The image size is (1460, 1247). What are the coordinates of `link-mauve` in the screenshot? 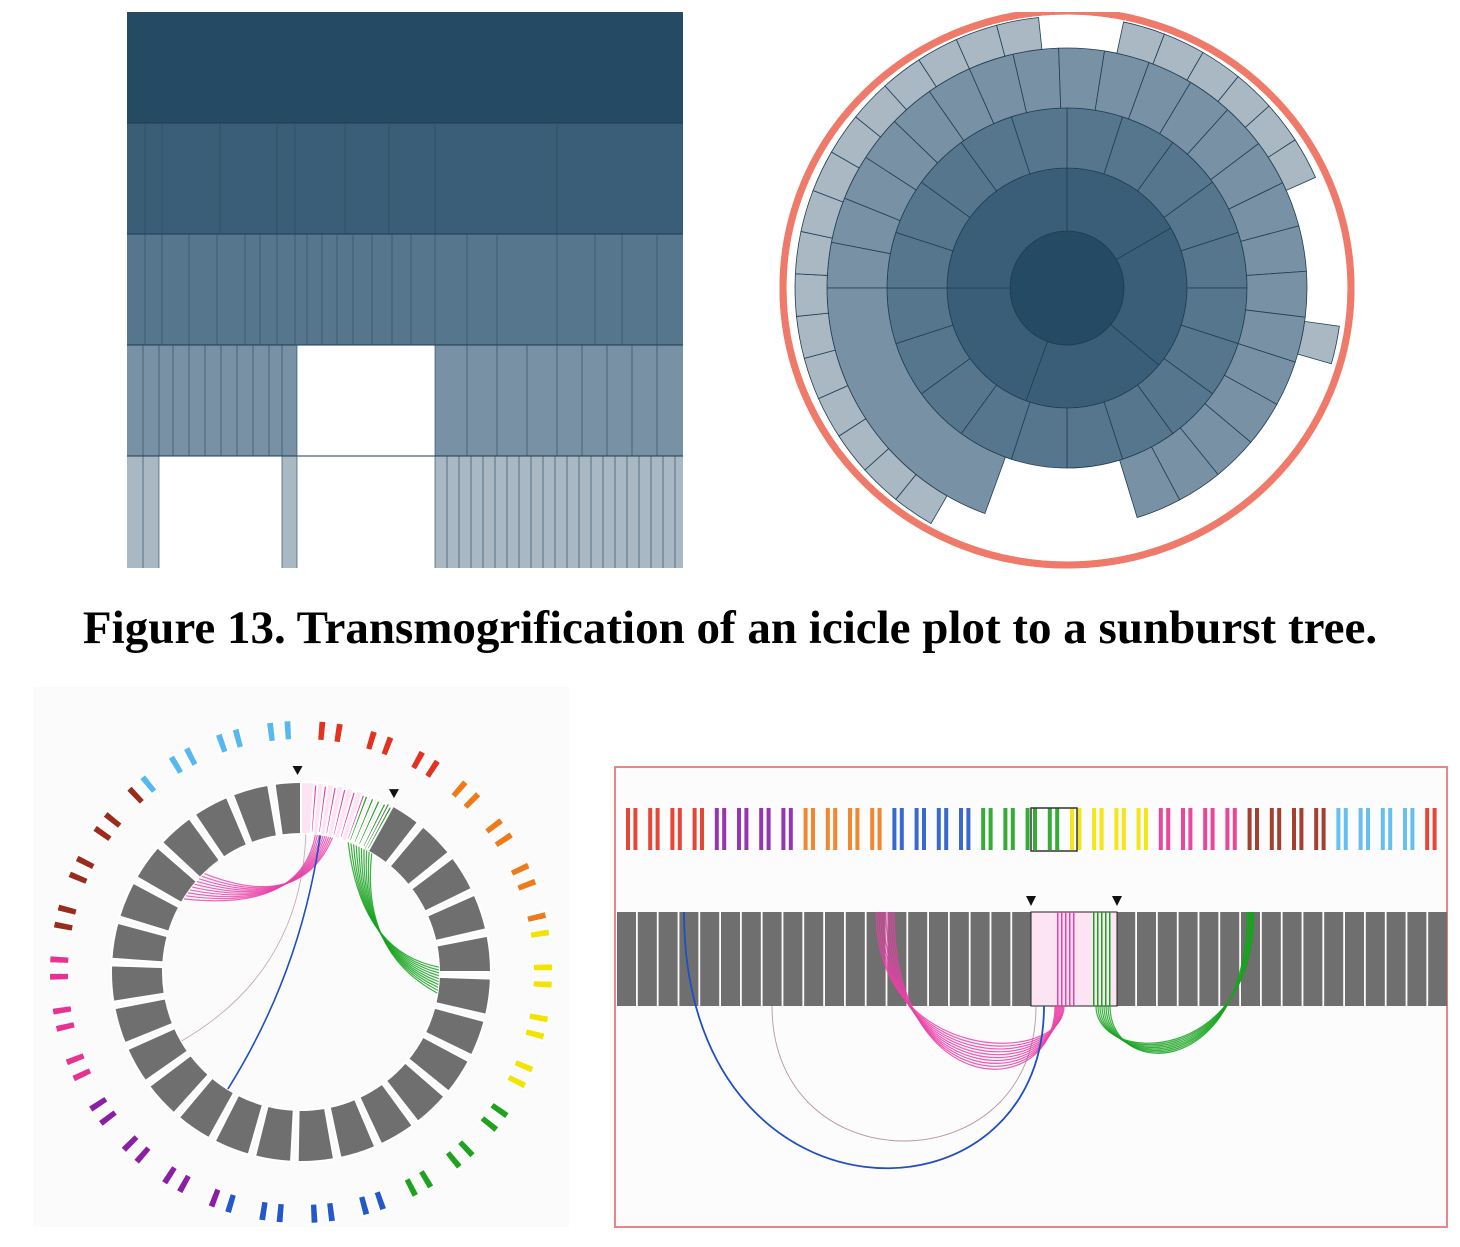 It's located at (244, 938).